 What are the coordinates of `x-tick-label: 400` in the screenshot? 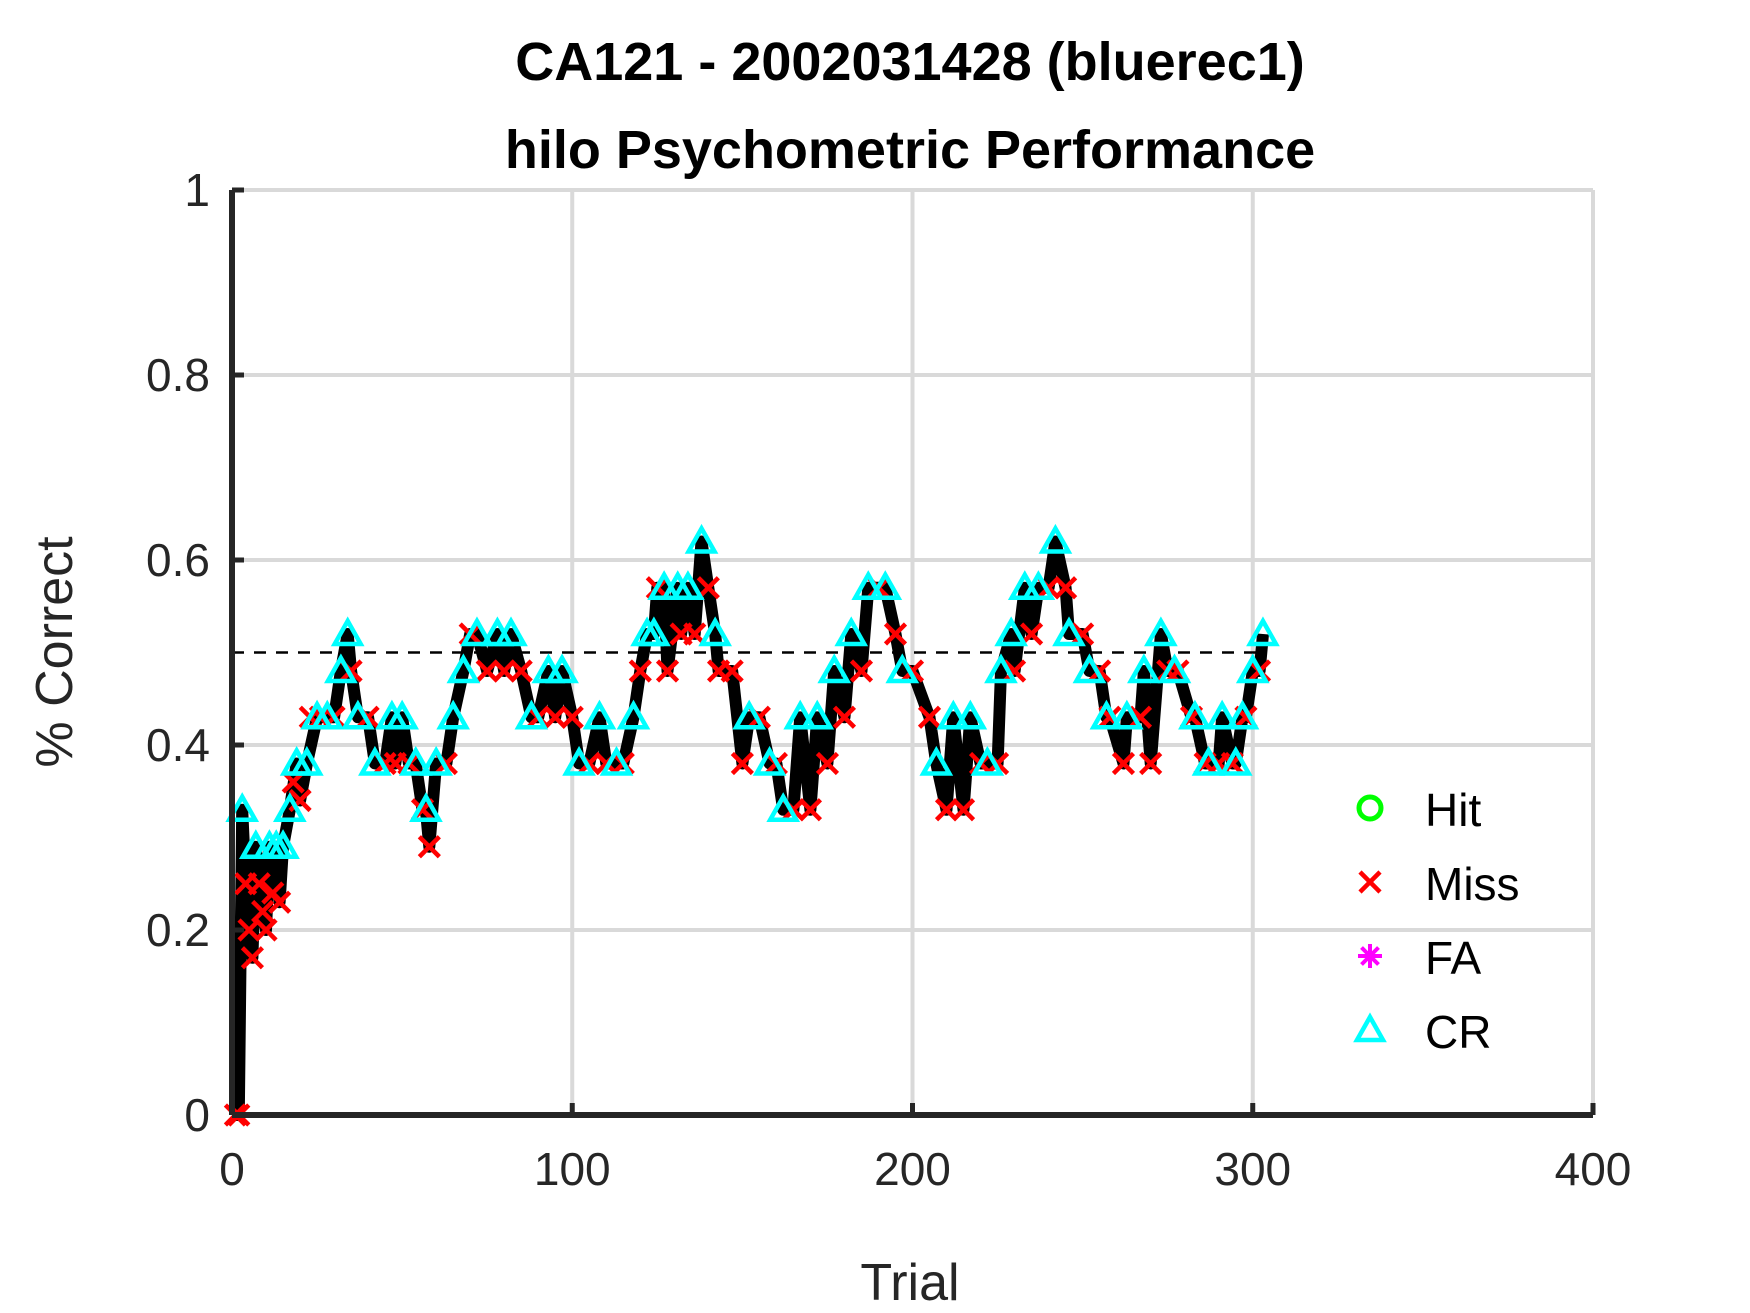 It's located at (1593, 1169).